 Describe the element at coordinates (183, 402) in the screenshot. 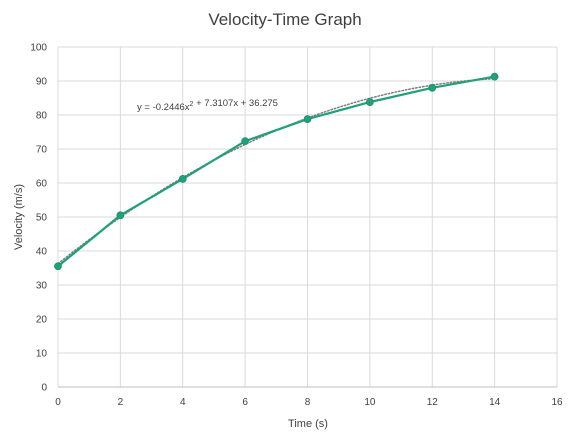

I see `x-tick-label: 4` at that location.